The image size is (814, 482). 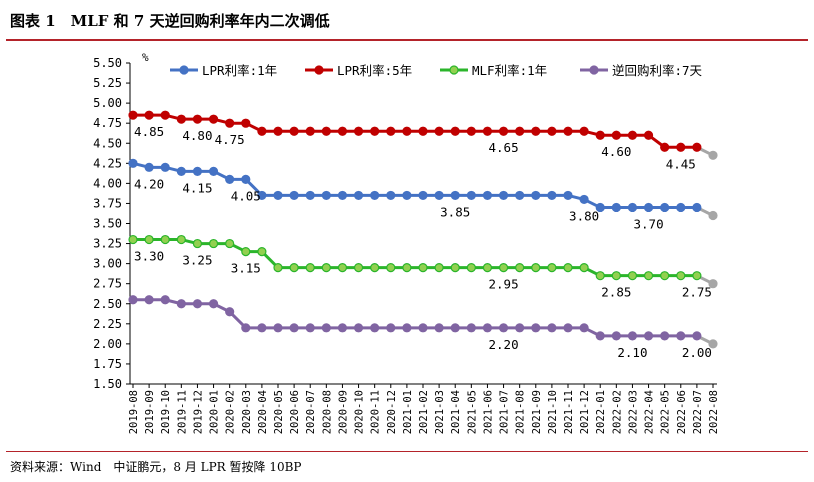 What do you see at coordinates (107, 83) in the screenshot?
I see `y-tick-label: 5.25` at bounding box center [107, 83].